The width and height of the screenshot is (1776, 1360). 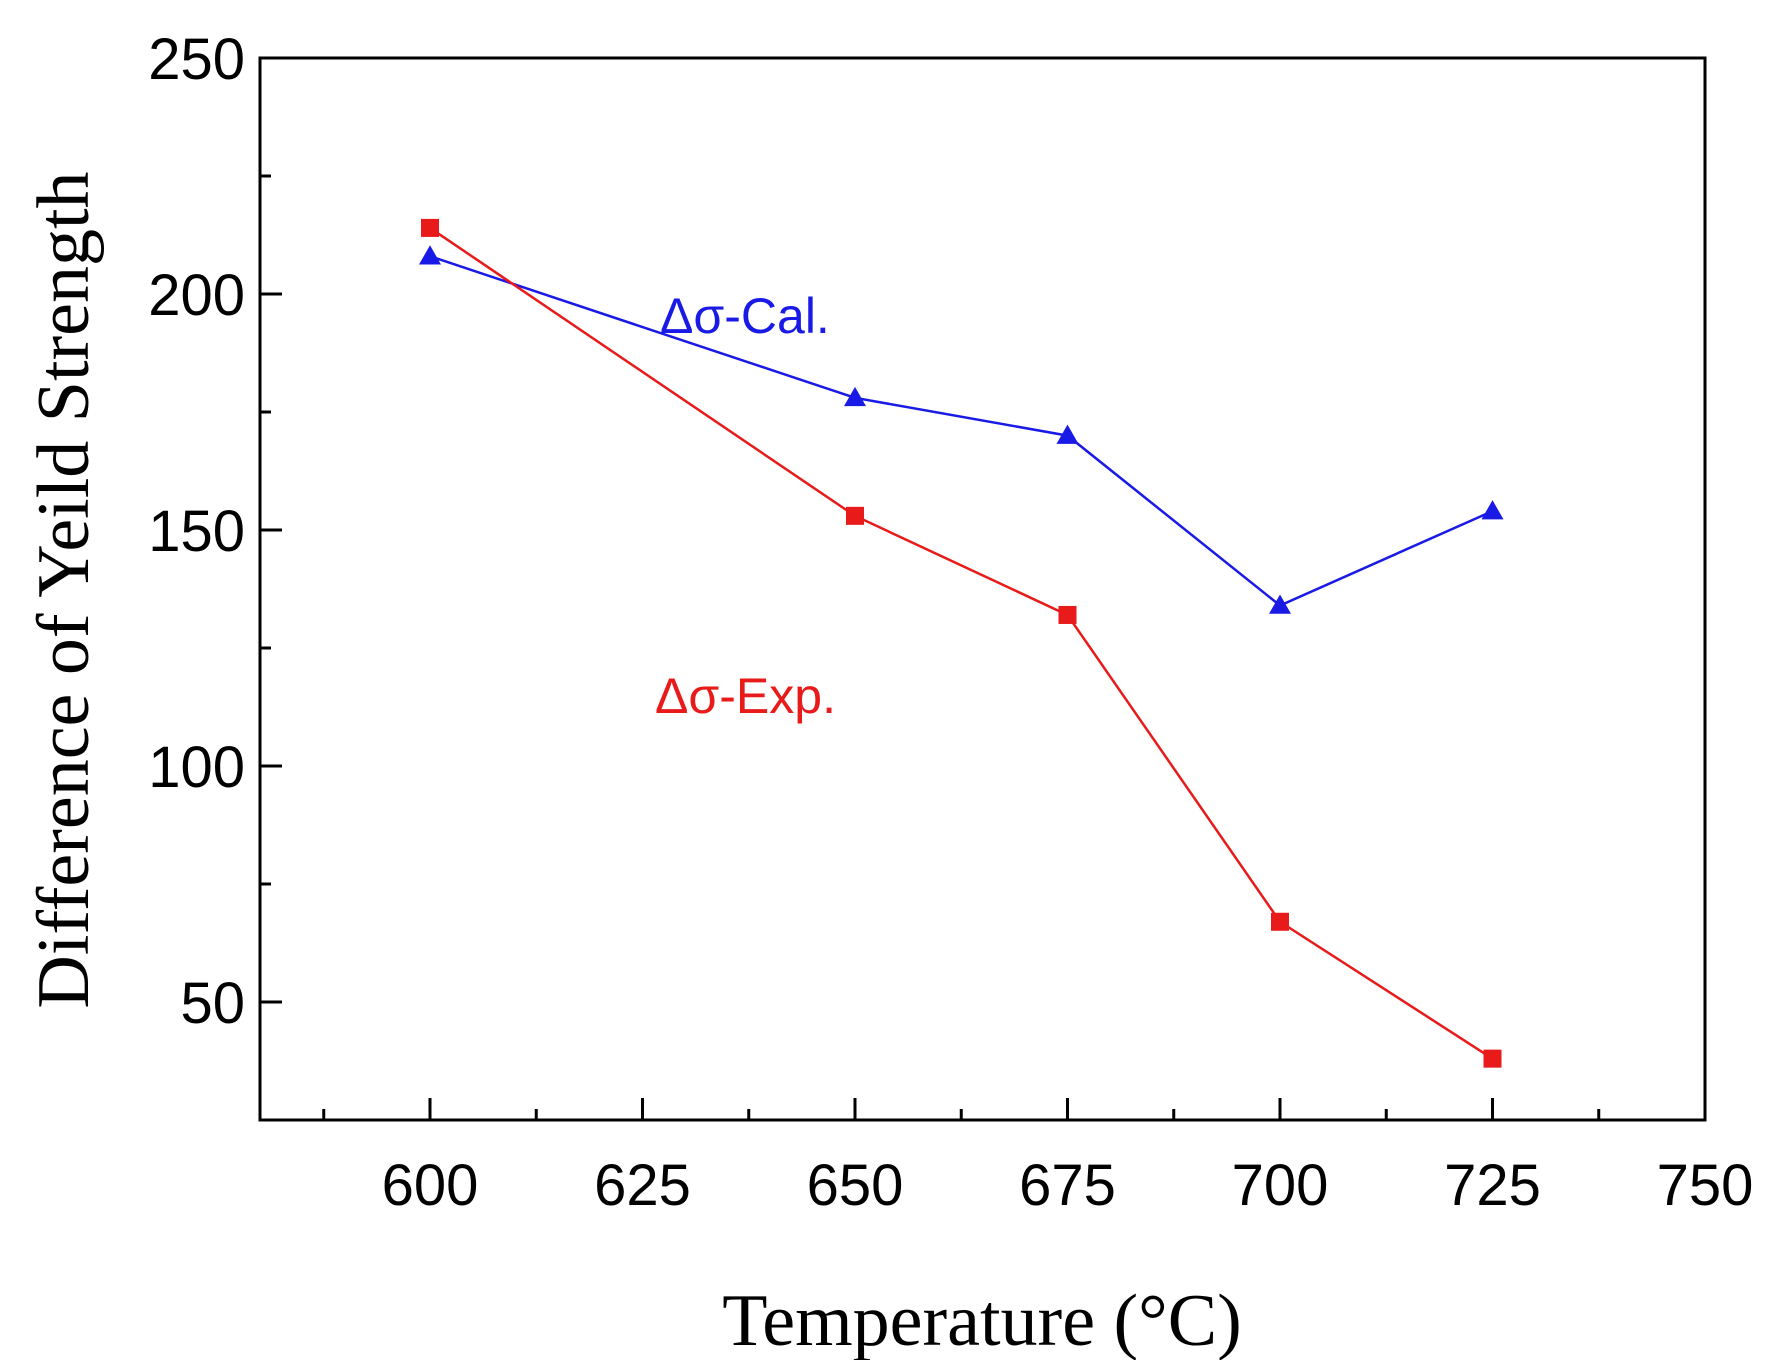 What do you see at coordinates (196, 767) in the screenshot?
I see `y-tick-label: 100` at bounding box center [196, 767].